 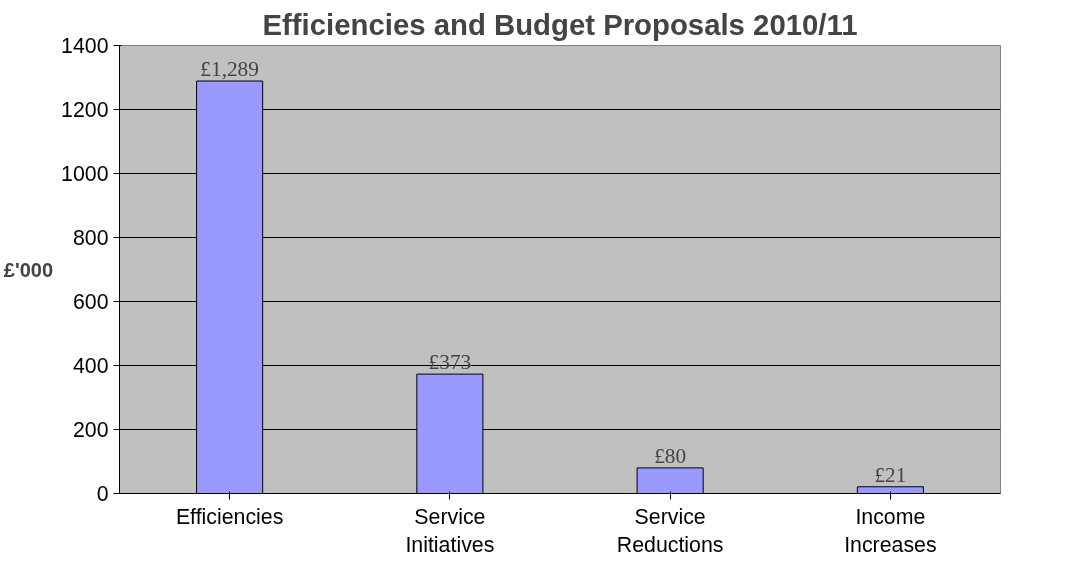 I want to click on y-tick-label: 0, so click(x=102, y=494).